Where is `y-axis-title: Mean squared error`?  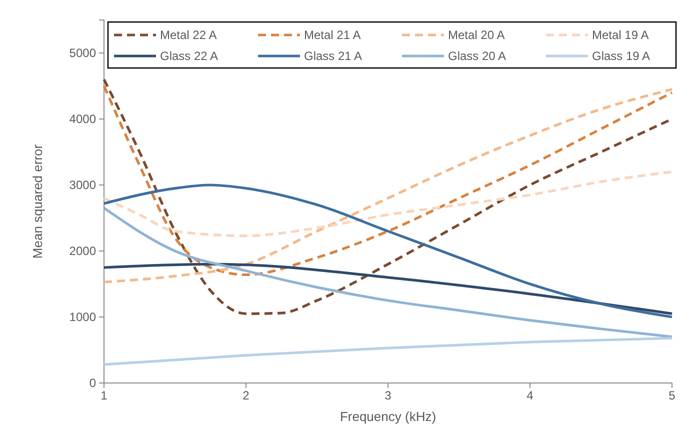
y-axis-title: Mean squared error is located at coordinates (37, 201).